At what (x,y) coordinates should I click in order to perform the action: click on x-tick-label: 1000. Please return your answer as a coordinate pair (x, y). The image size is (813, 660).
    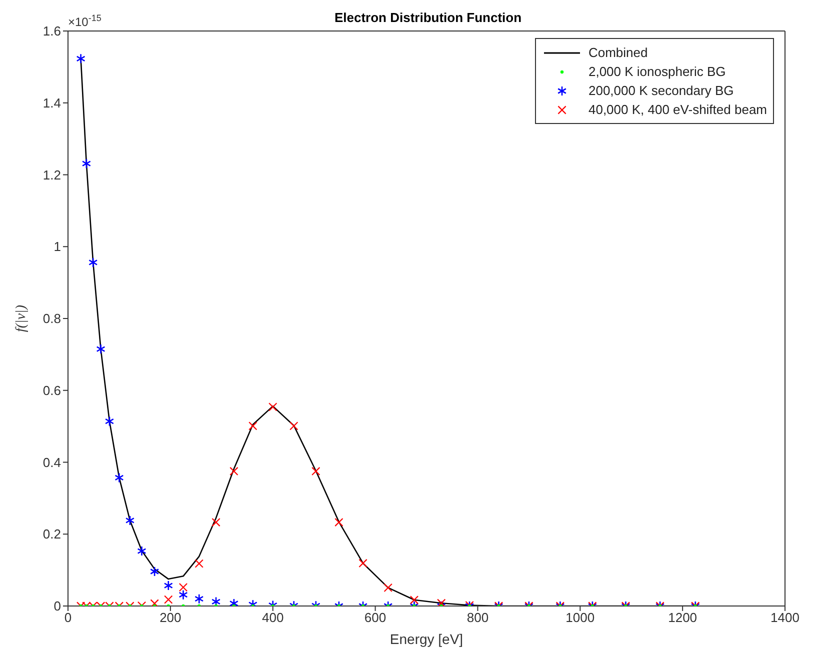
    Looking at the image, I should click on (580, 618).